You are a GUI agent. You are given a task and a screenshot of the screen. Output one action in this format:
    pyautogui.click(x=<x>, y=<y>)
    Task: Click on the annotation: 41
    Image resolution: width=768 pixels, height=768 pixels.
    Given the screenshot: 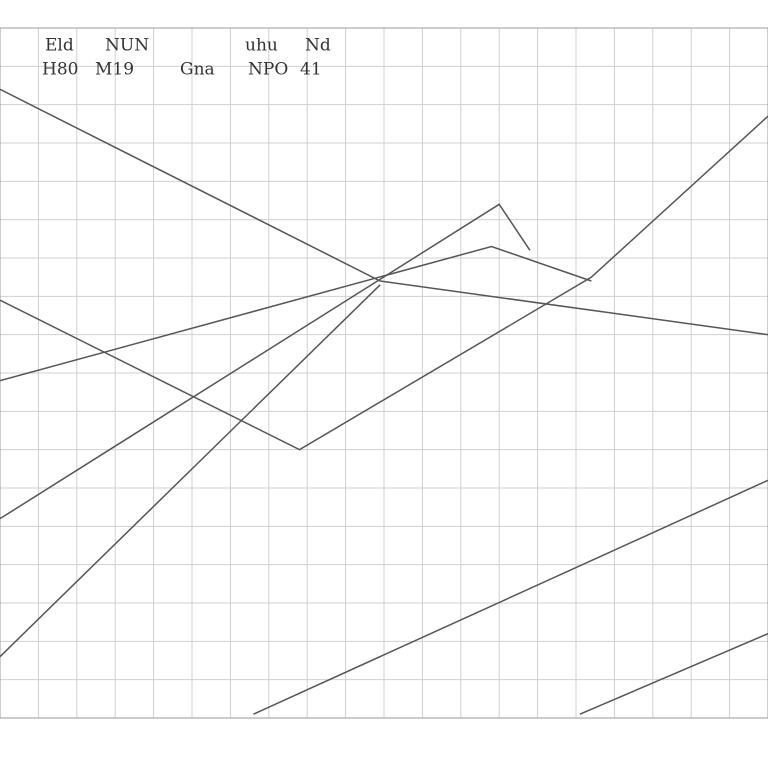 What is the action you would take?
    pyautogui.click(x=311, y=70)
    